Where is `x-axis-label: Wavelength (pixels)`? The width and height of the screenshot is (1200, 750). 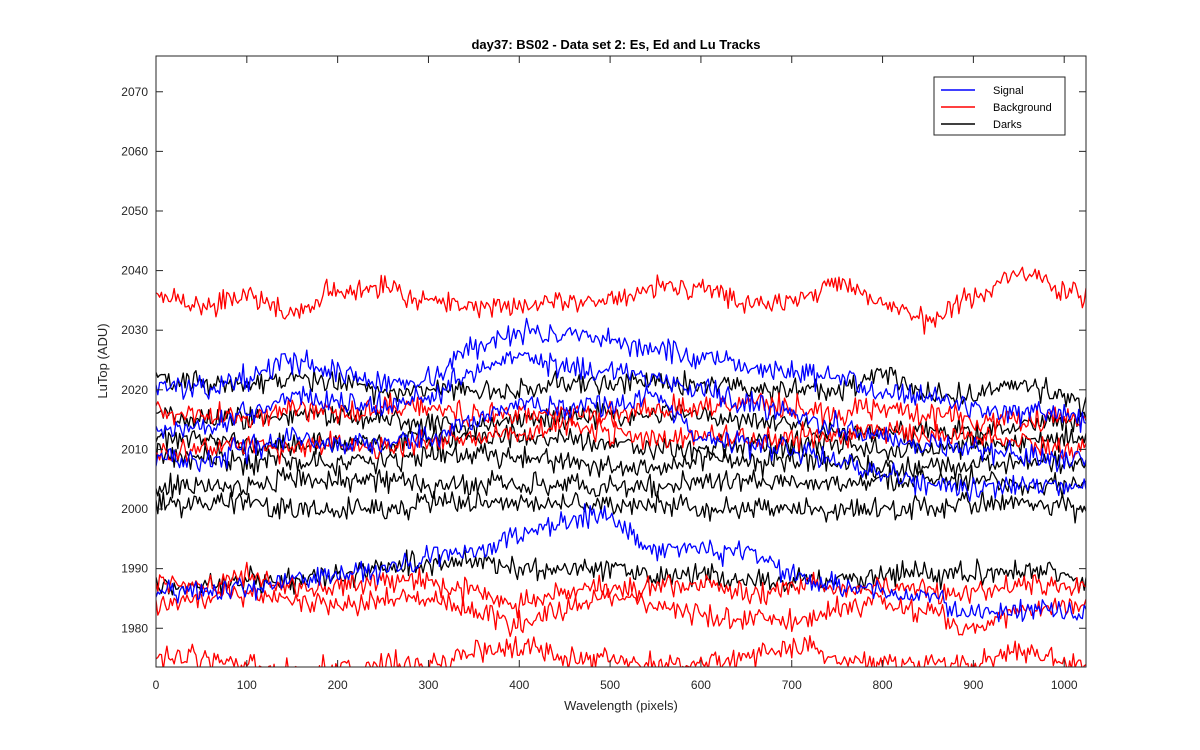
x-axis-label: Wavelength (pixels) is located at coordinates (621, 705).